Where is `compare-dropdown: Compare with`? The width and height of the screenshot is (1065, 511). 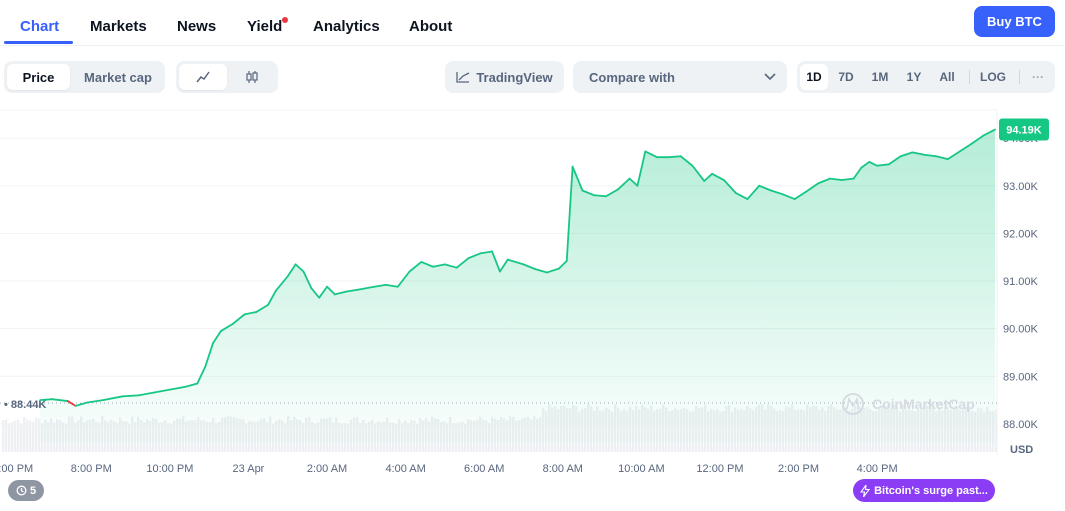 compare-dropdown: Compare with is located at coordinates (680, 77).